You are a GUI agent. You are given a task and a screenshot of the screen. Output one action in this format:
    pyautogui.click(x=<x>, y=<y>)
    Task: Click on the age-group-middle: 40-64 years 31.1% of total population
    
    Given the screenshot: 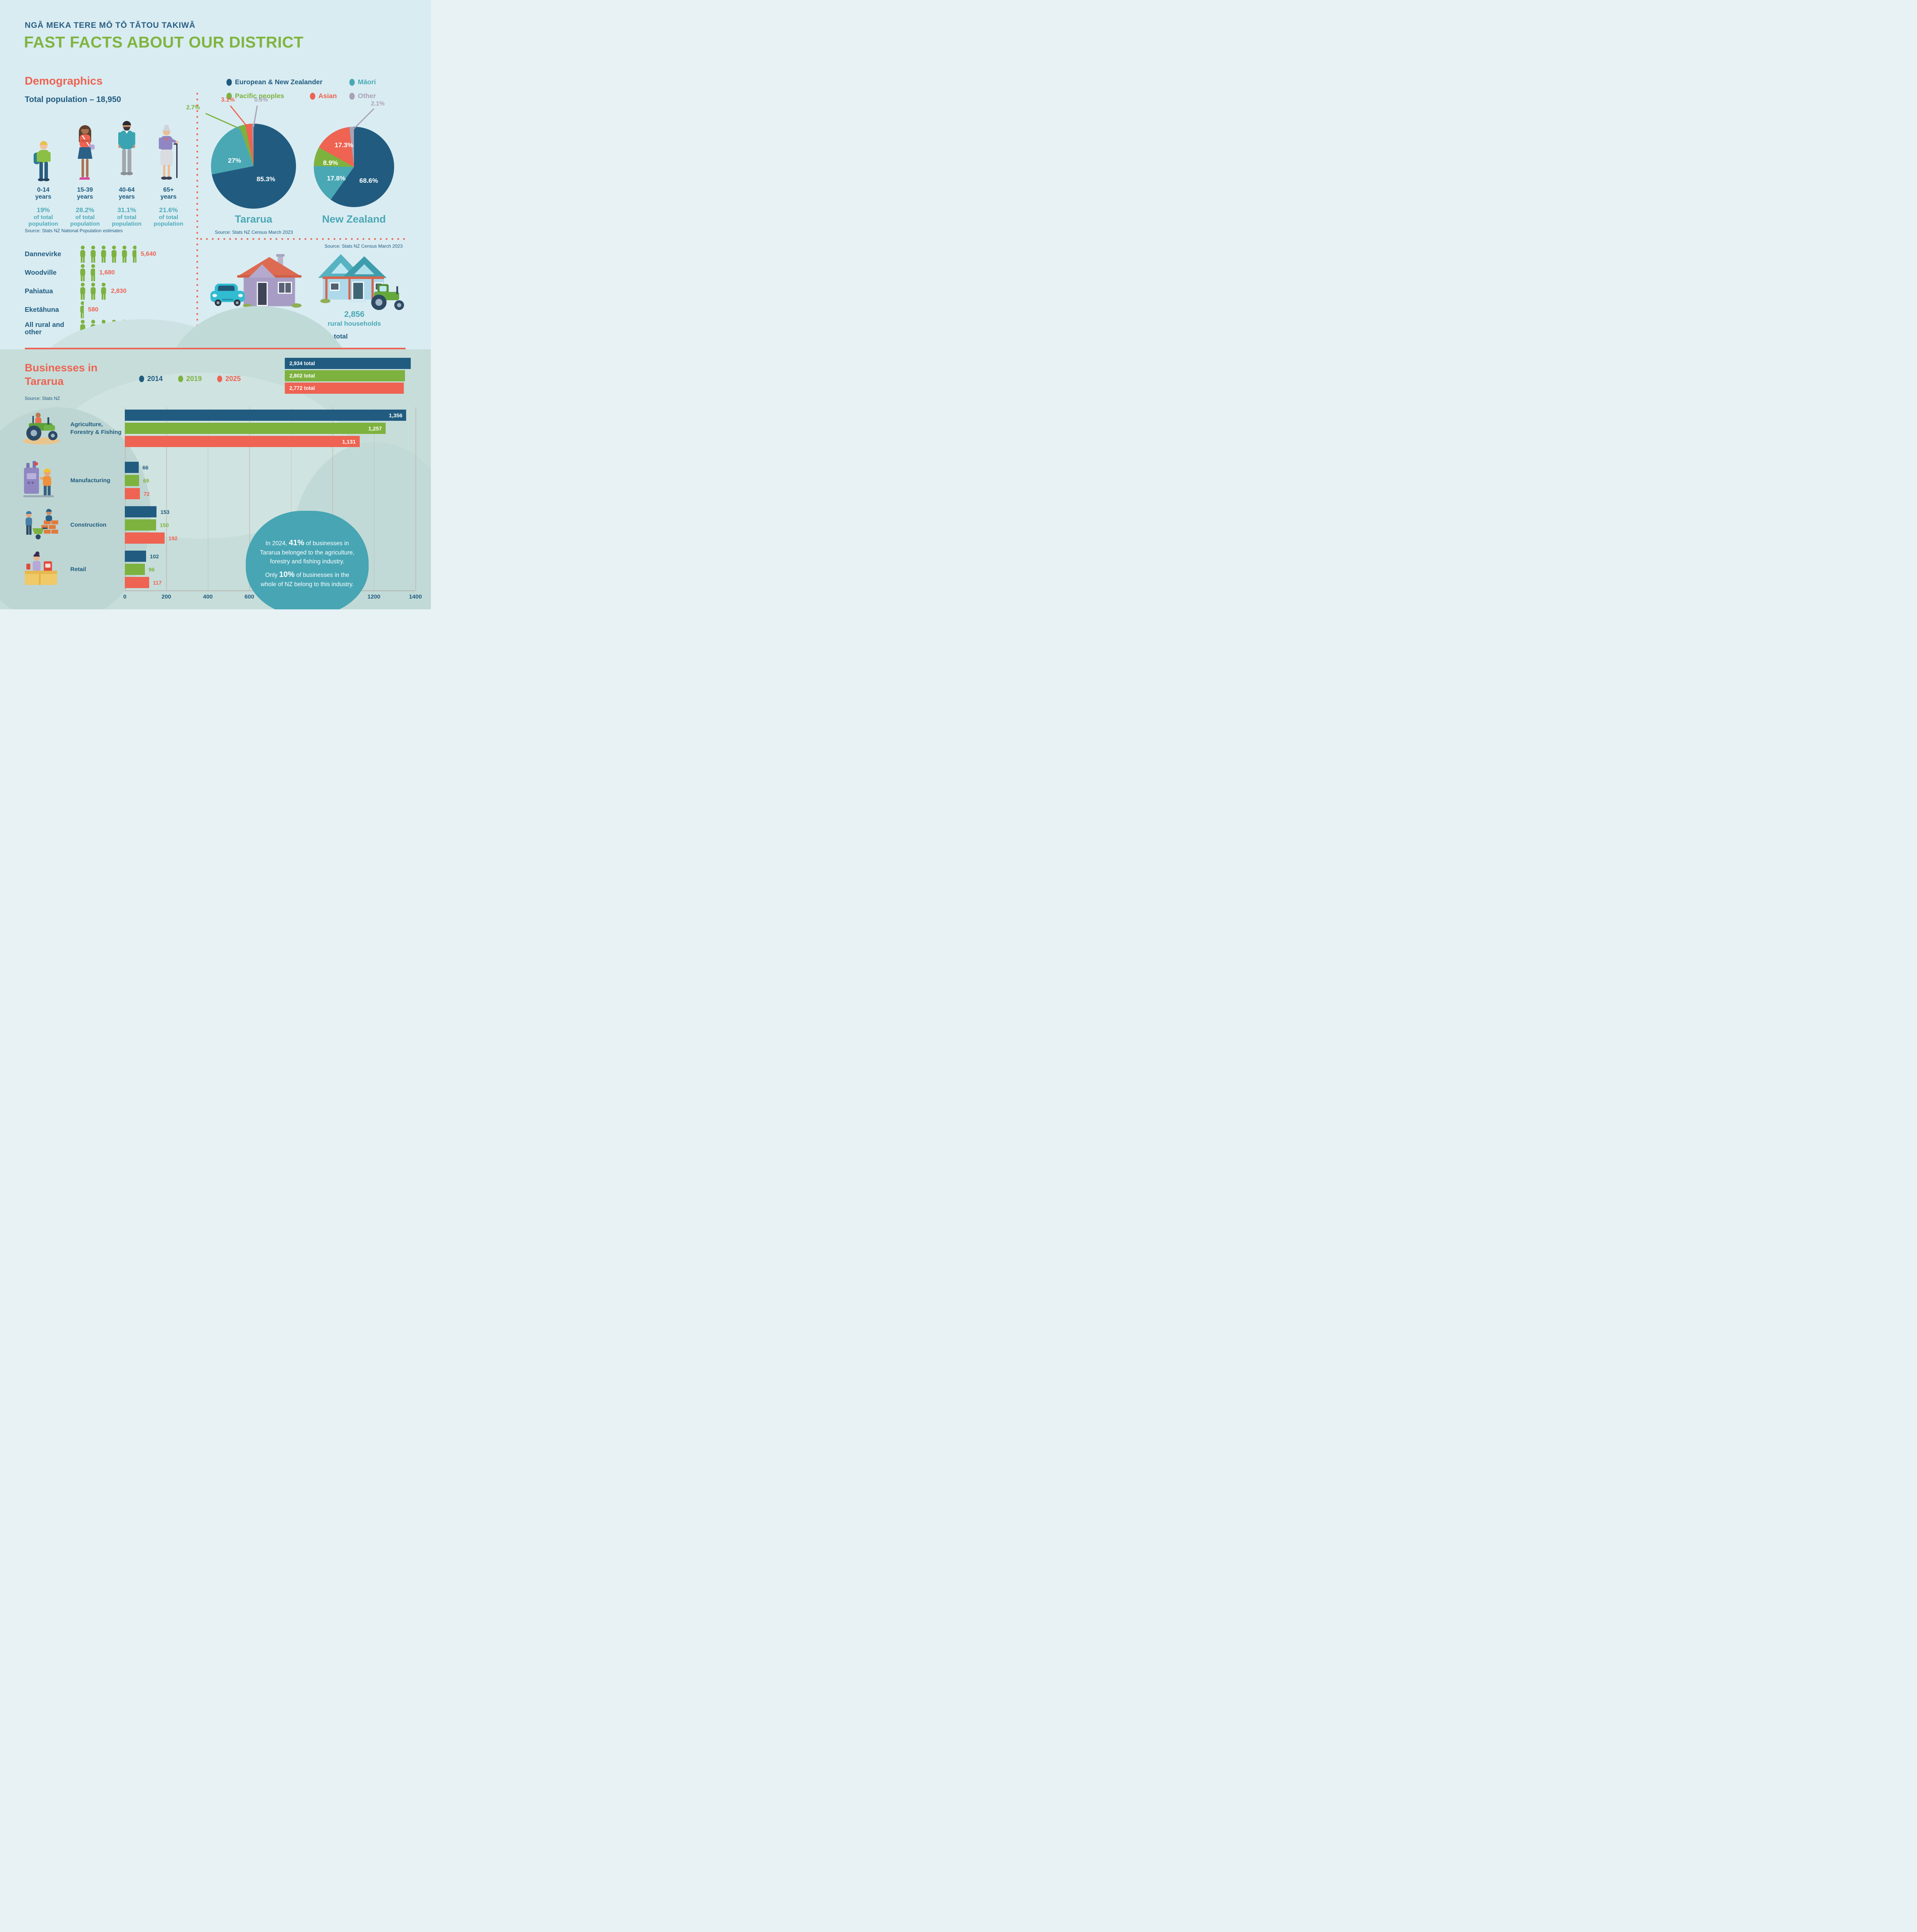 What is the action you would take?
    pyautogui.click(x=127, y=168)
    